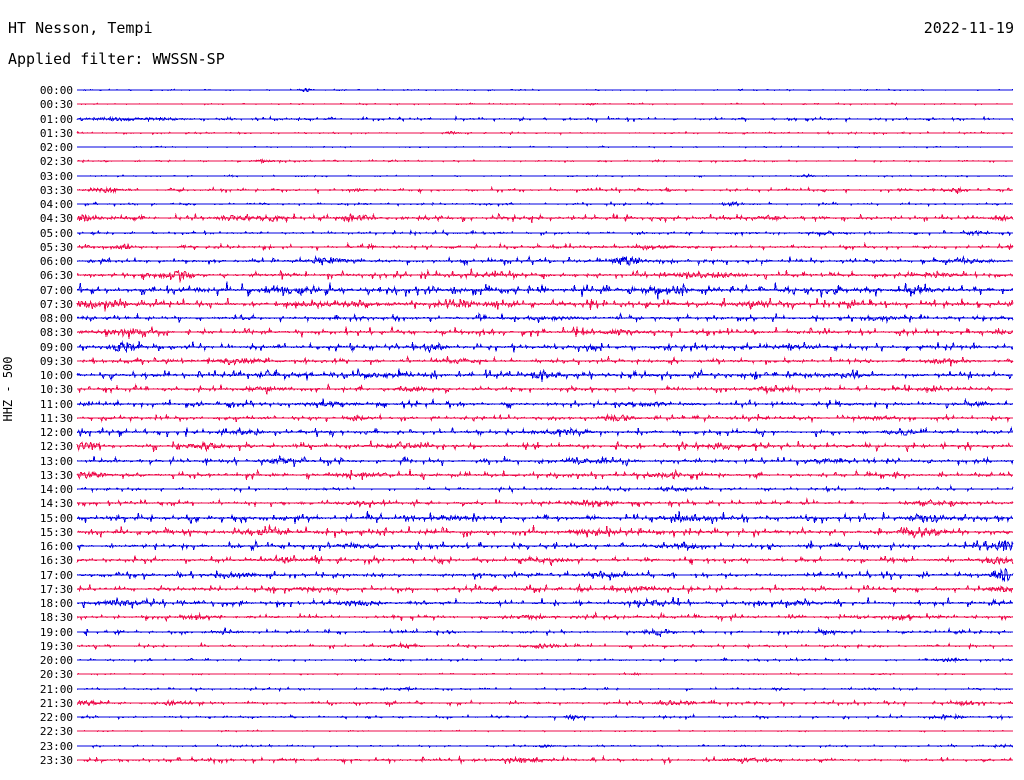 The height and width of the screenshot is (780, 1024). I want to click on trace-row: 12:30, so click(512, 446).